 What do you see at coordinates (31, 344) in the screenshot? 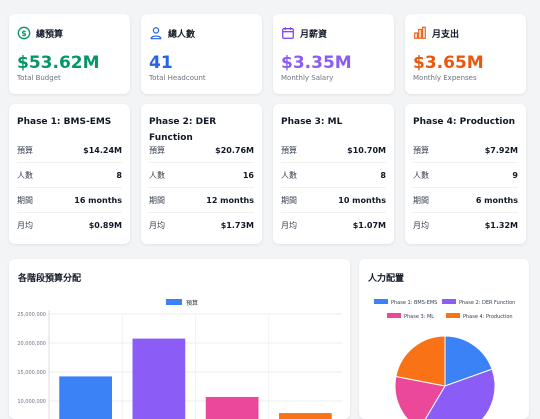
I see `y-tick-label: 20,000,000` at bounding box center [31, 344].